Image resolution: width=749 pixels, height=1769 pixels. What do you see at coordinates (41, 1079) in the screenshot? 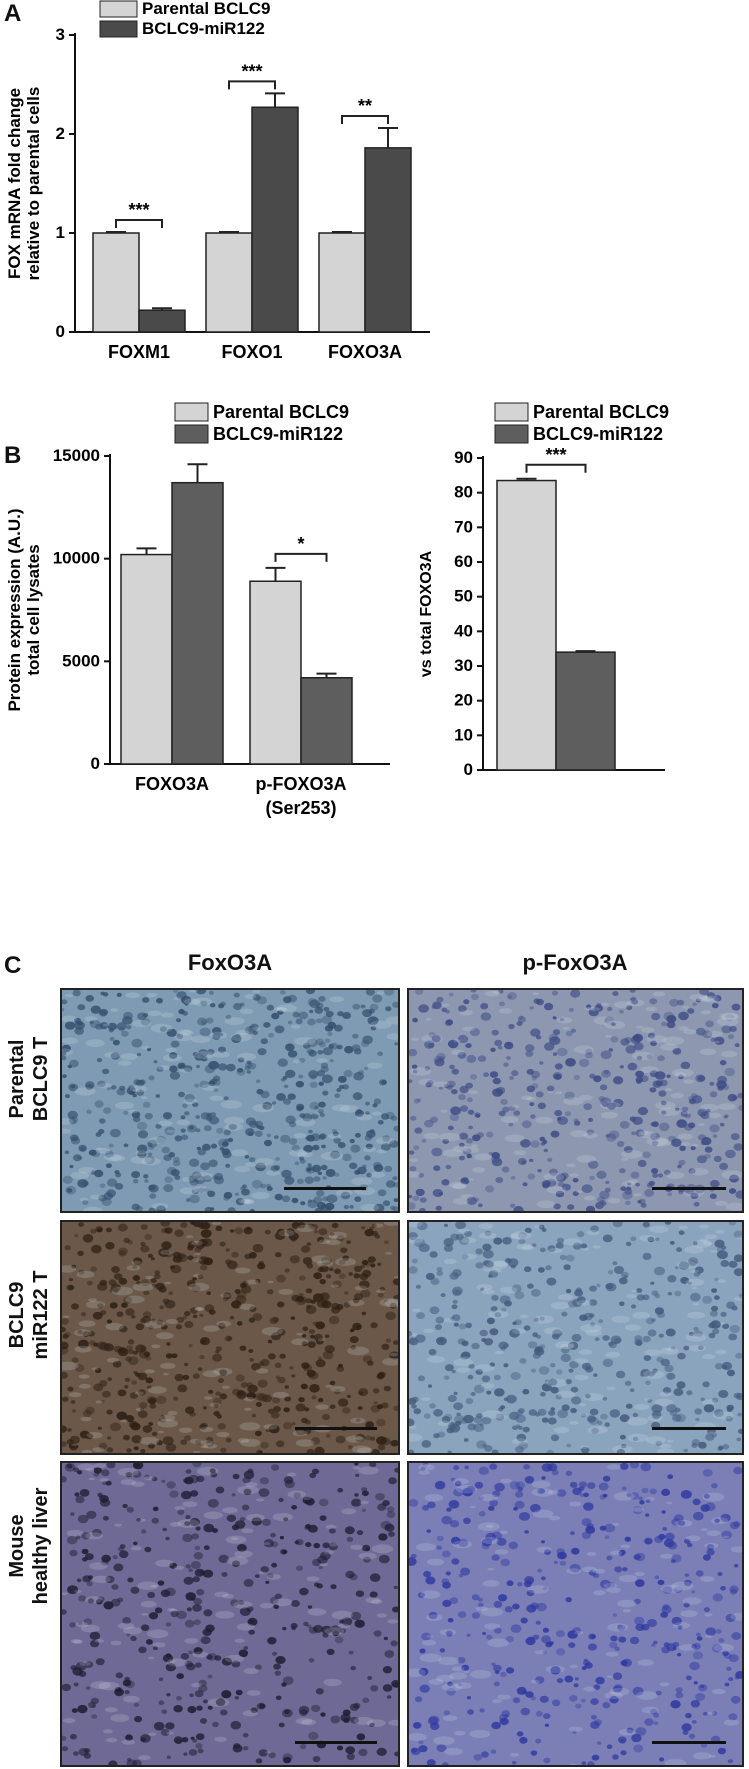
I see `row-label-line: BCLC9 T` at bounding box center [41, 1079].